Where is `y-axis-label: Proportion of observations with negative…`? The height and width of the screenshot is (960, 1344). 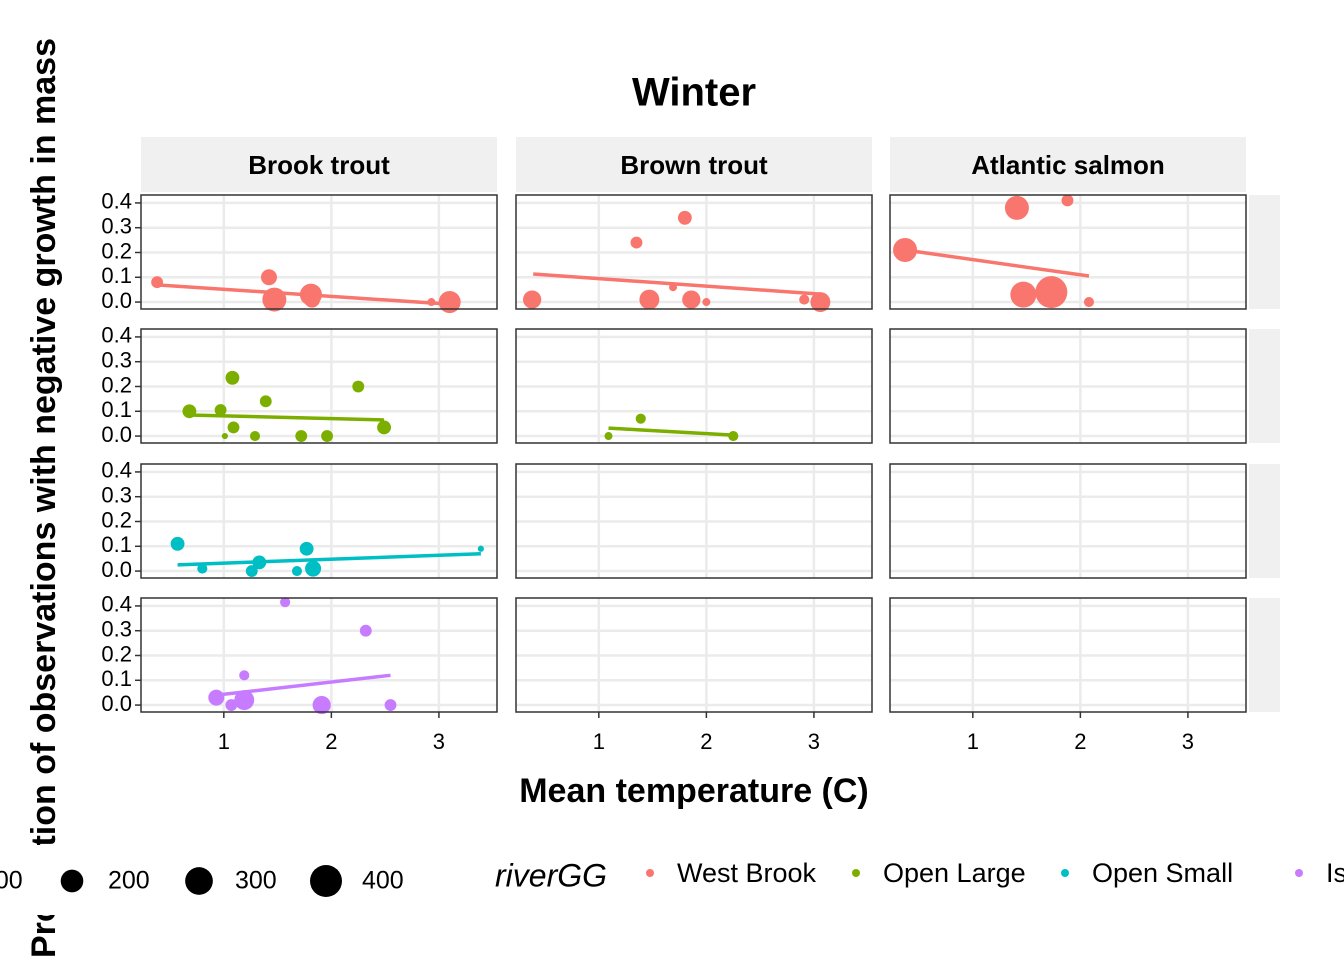 y-axis-label: Proportion of observations with negative… is located at coordinates (44, 498).